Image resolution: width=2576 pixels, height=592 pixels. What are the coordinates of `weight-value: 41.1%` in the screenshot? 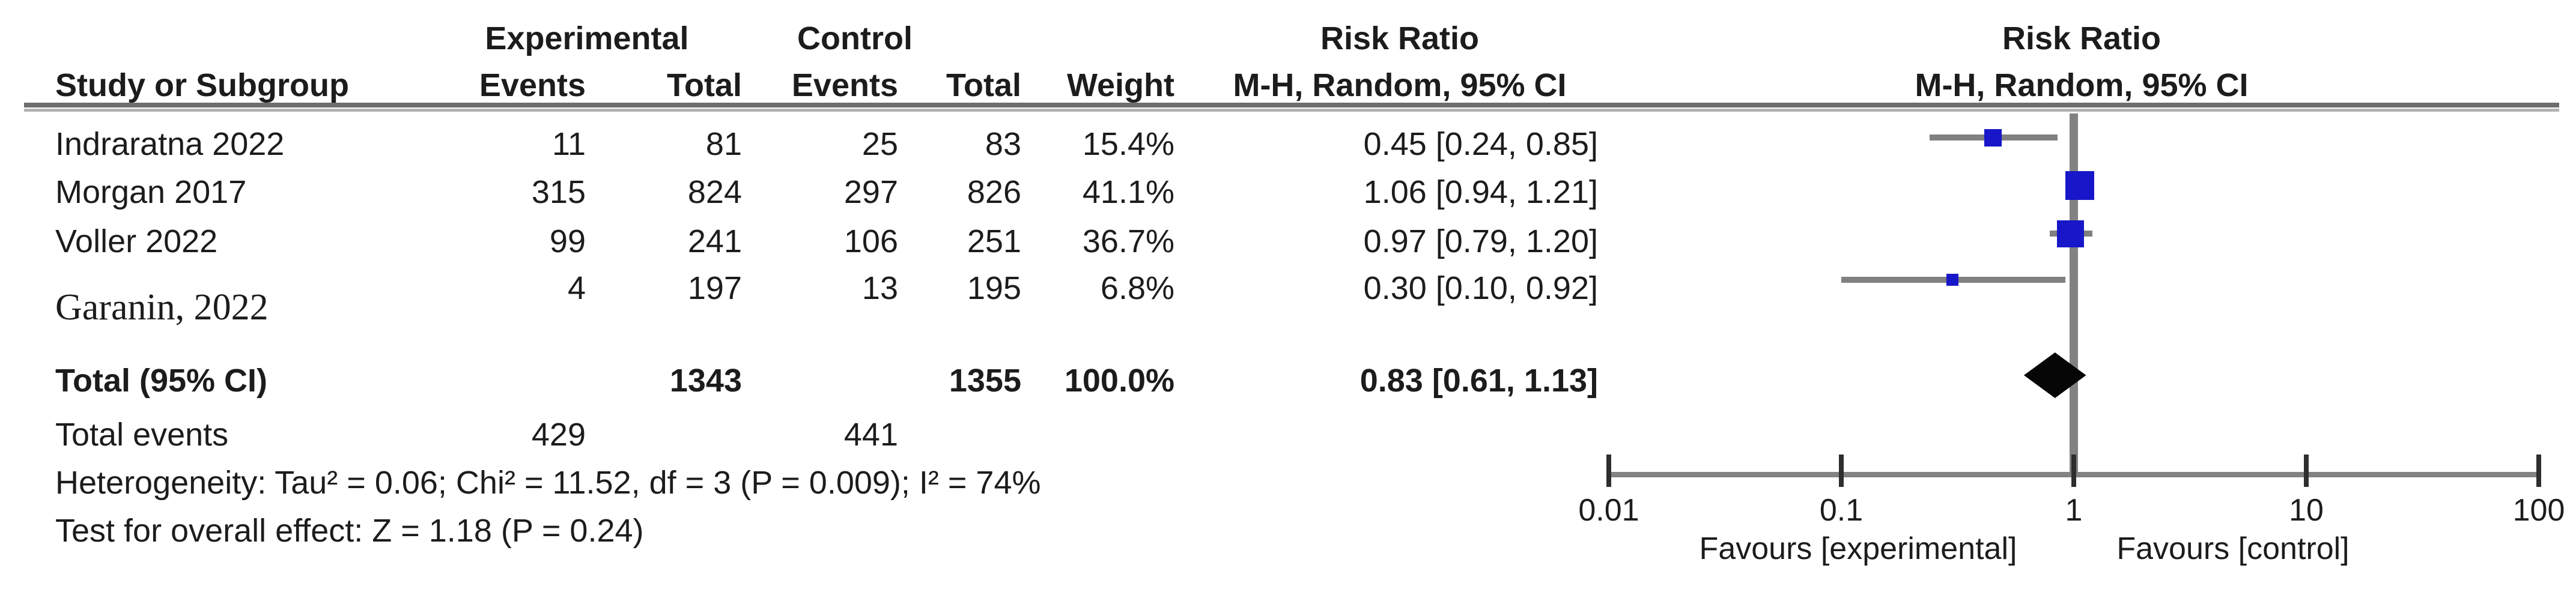 It's located at (1128, 192).